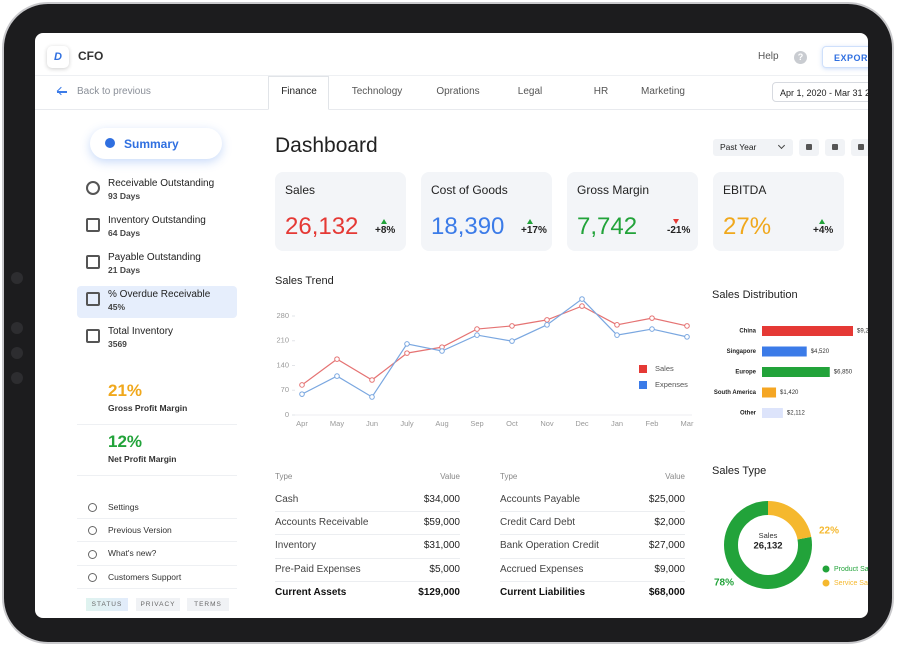 The width and height of the screenshot is (900, 650). I want to click on y-tick-label: 70, so click(285, 389).